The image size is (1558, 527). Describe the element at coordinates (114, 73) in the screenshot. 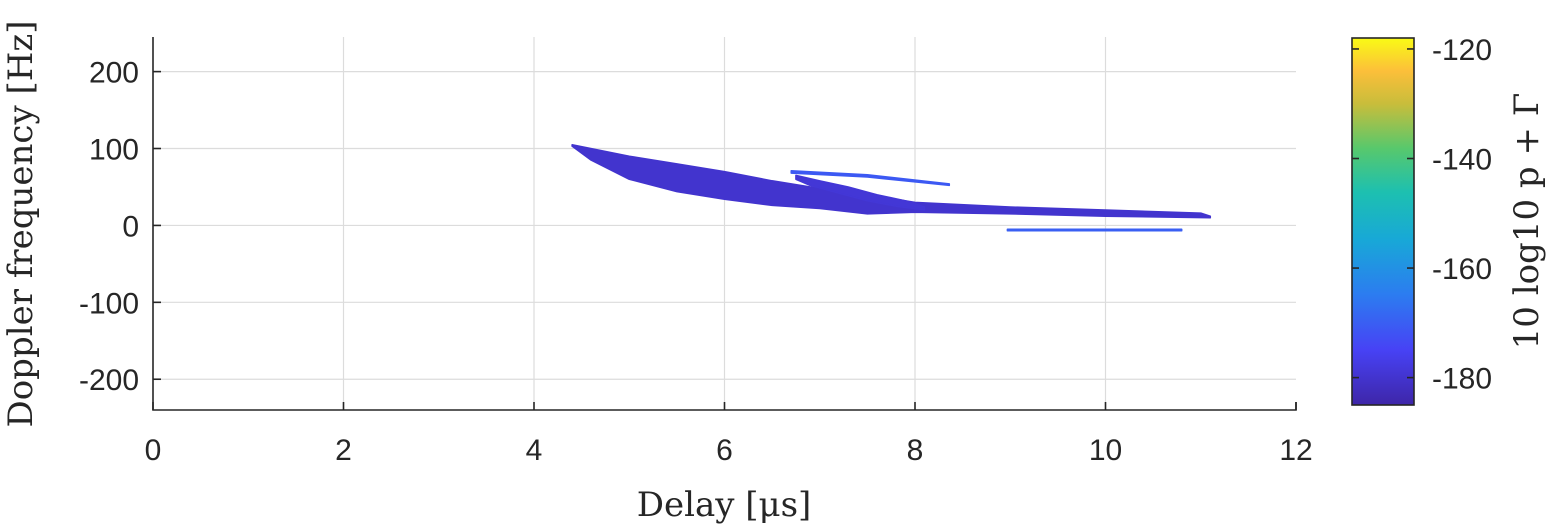

I see `y-tick-label: 200` at that location.